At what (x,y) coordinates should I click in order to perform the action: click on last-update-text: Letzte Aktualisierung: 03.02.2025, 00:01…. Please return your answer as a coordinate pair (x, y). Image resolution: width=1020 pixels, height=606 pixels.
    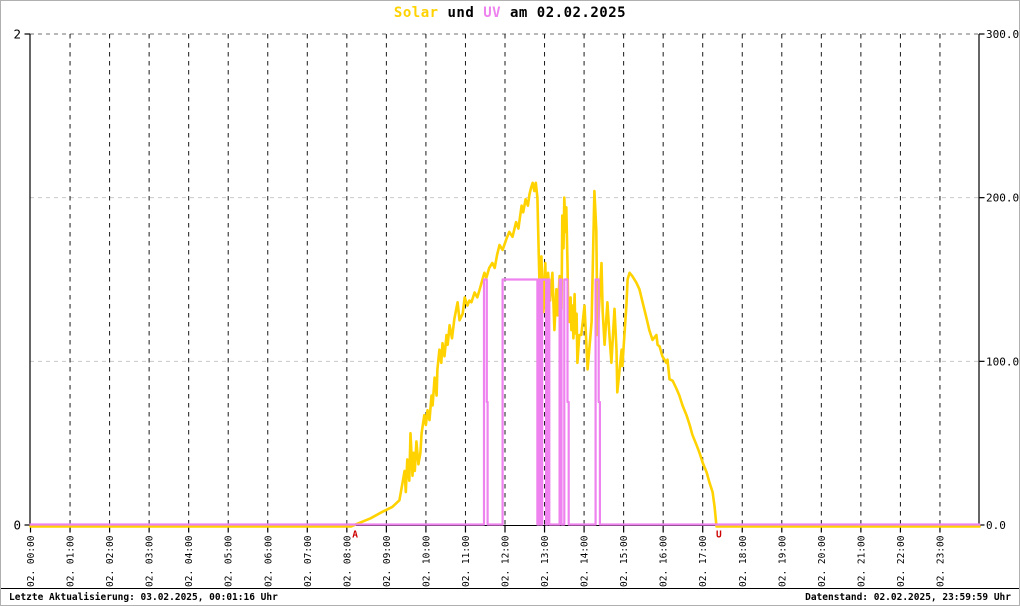
    Looking at the image, I should click on (143, 597).